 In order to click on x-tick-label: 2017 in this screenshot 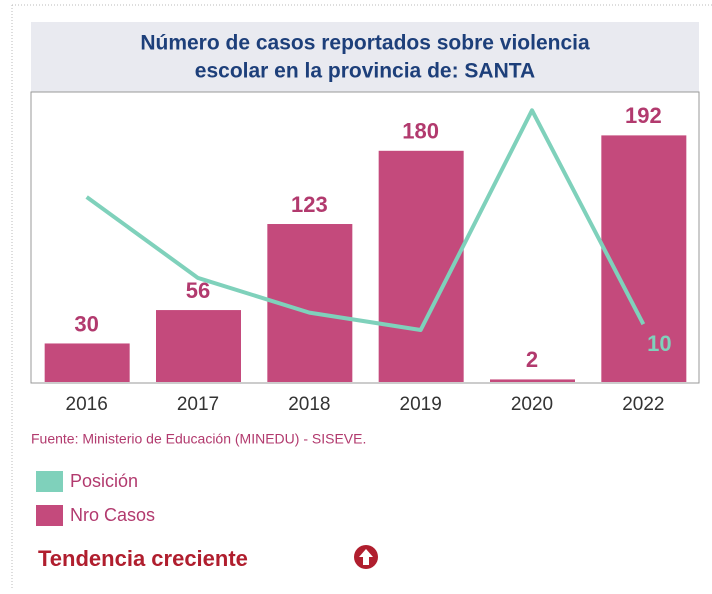, I will do `click(198, 404)`.